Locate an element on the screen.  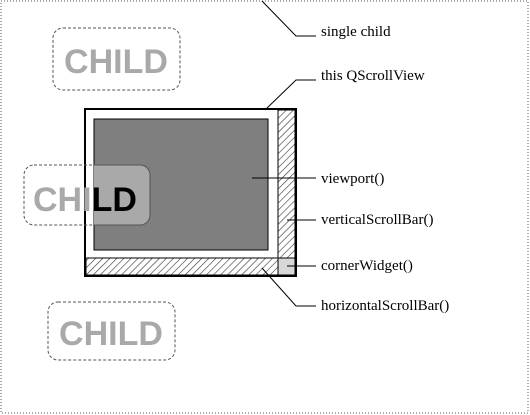
child-box-bottom is located at coordinates (111, 331).